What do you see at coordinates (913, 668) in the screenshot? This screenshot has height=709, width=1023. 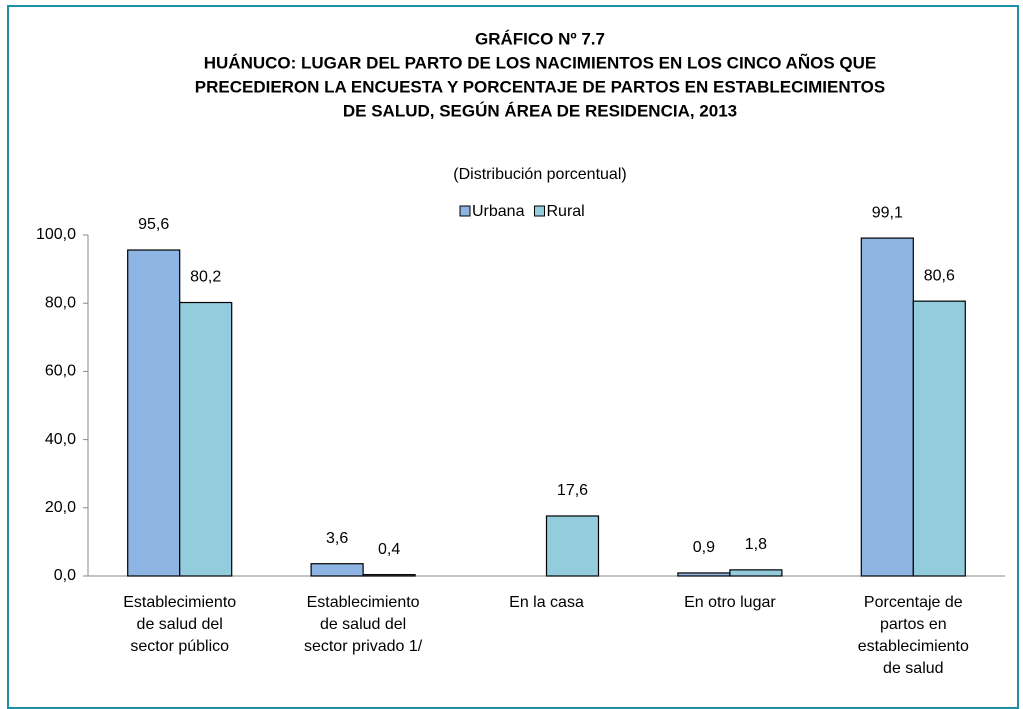 I see `x-tick-label: de salud` at bounding box center [913, 668].